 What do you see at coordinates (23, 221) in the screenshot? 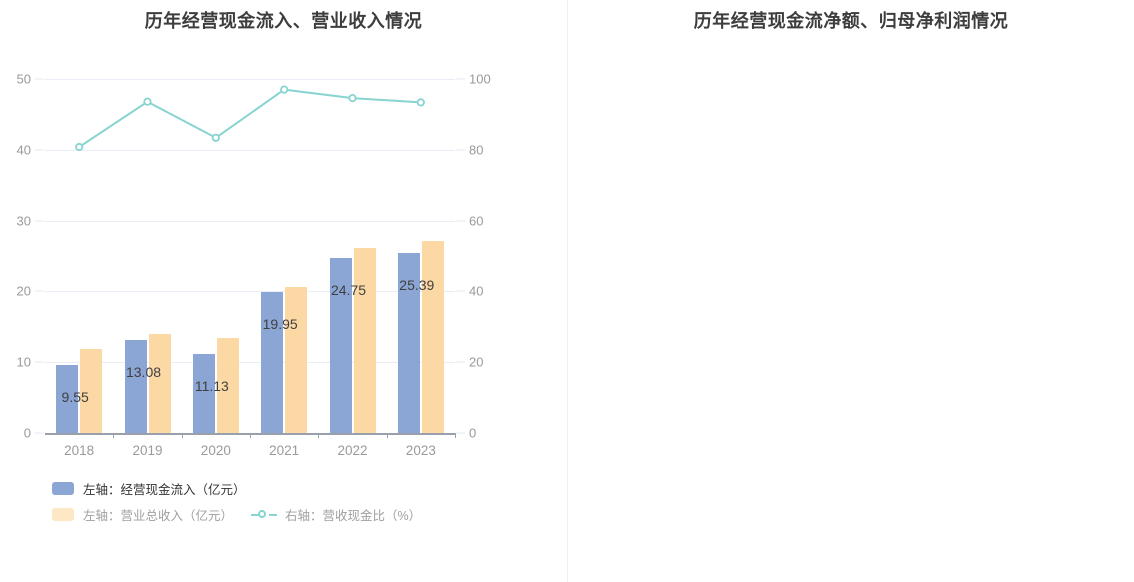
I see `y-axis-left-tick-label: 30` at bounding box center [23, 221].